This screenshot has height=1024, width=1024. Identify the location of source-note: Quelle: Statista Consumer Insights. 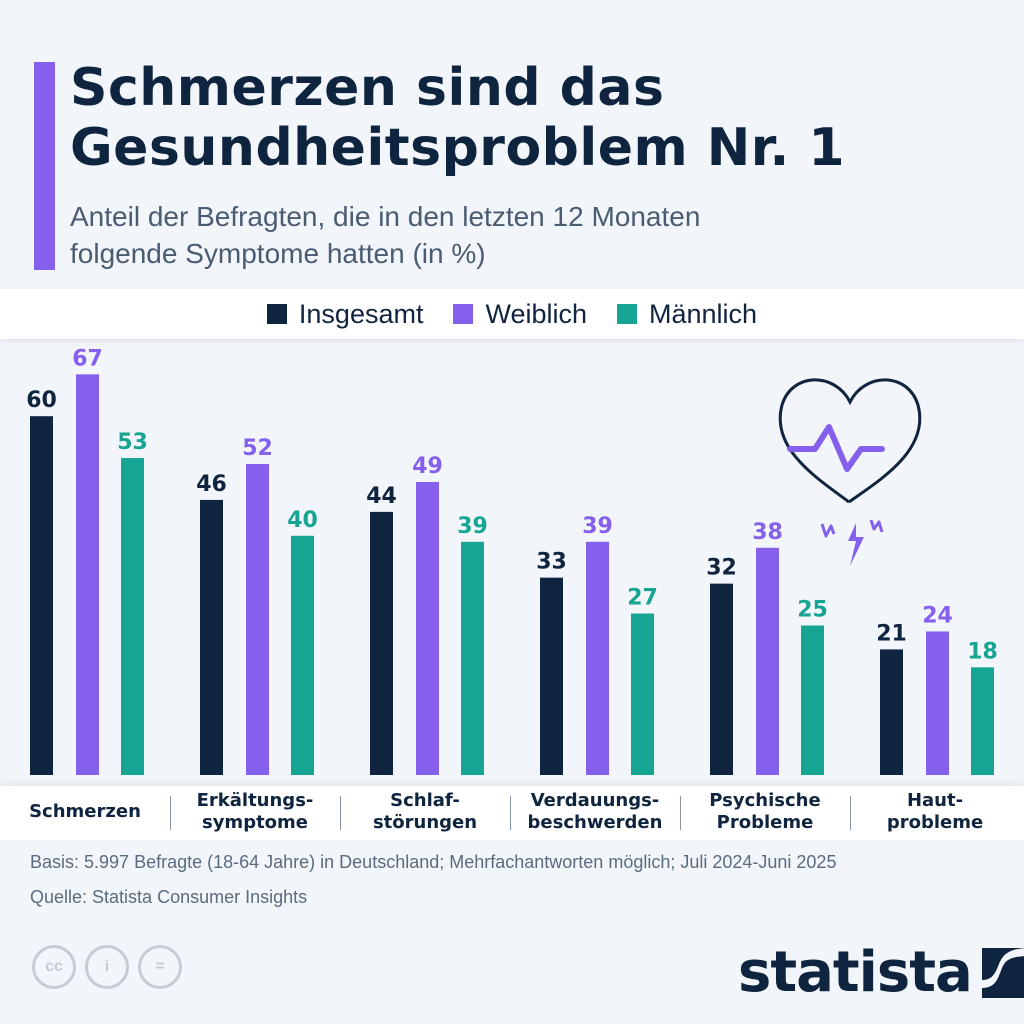
(169, 897).